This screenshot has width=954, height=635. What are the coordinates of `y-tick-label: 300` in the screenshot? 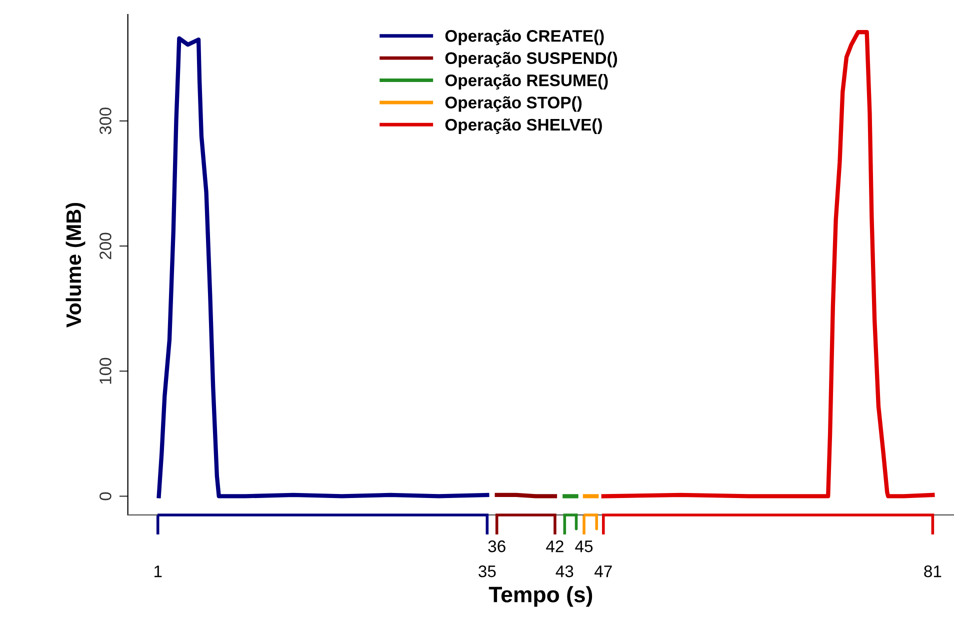 It's located at (106, 121).